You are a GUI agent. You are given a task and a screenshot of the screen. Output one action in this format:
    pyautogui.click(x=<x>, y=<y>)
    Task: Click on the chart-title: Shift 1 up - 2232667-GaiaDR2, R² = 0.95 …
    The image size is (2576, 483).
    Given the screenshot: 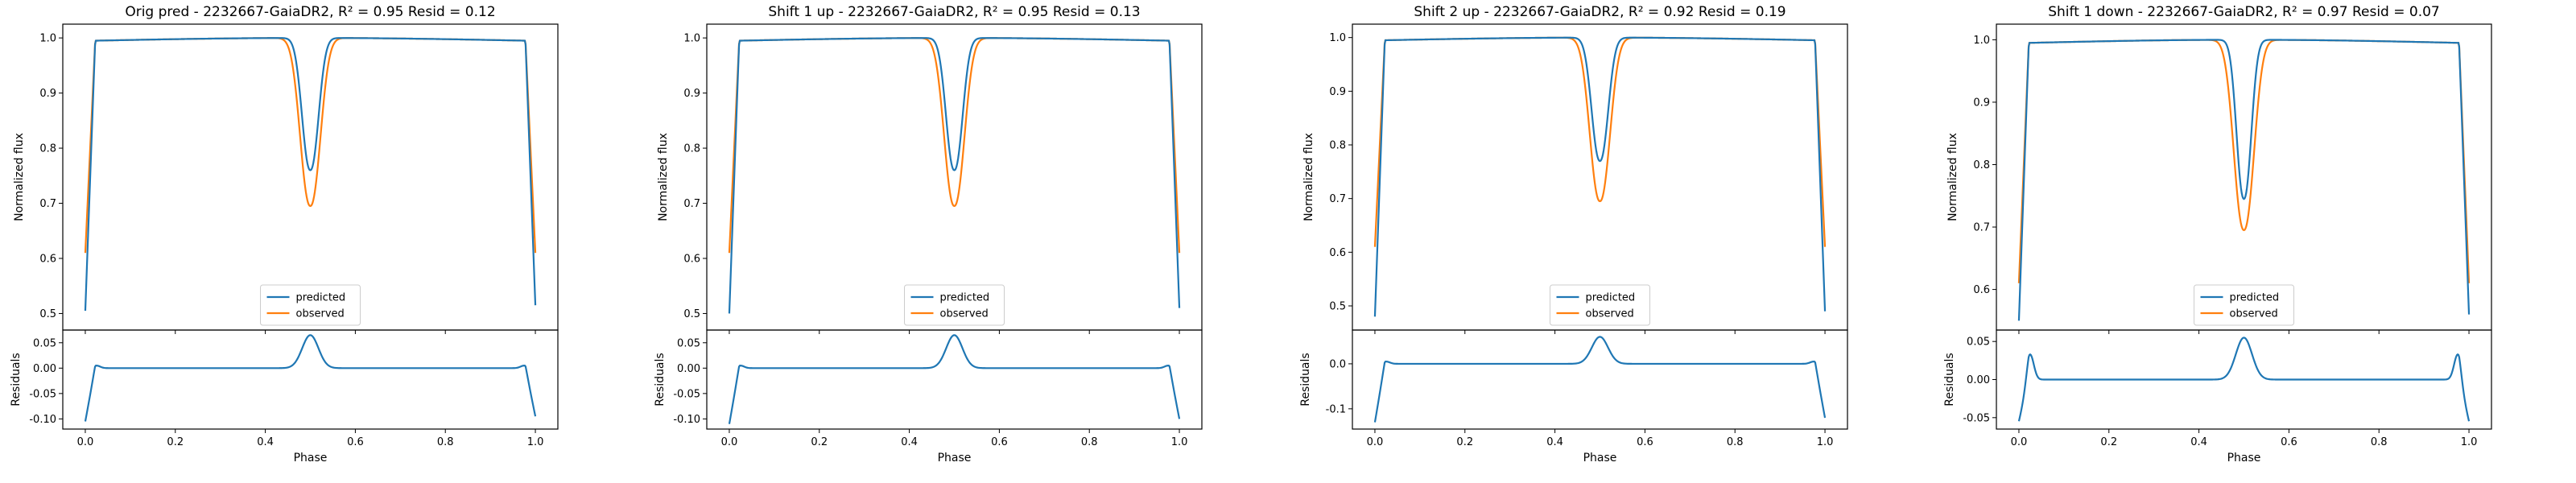 What is the action you would take?
    pyautogui.click(x=954, y=12)
    